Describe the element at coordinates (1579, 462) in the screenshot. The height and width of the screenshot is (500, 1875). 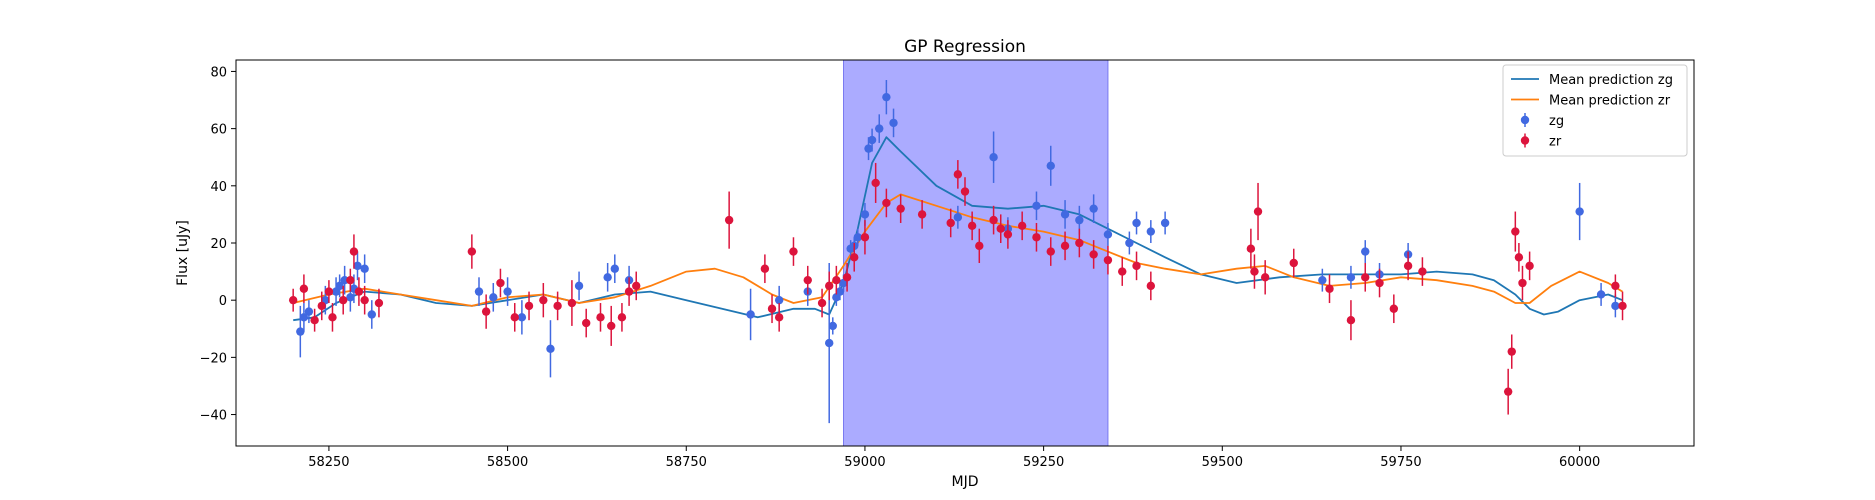
I see `x-tick-label: 60000` at that location.